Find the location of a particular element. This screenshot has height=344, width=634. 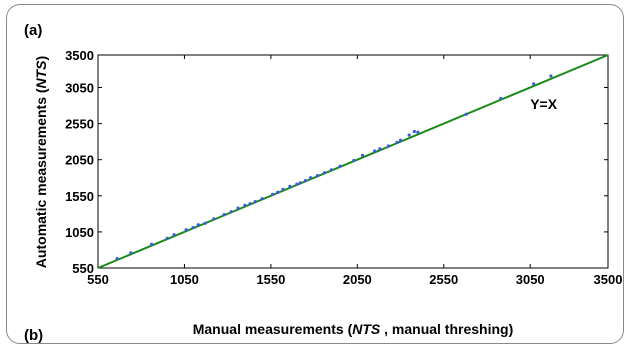

y-axis-title-part3: ) is located at coordinates (41, 58).